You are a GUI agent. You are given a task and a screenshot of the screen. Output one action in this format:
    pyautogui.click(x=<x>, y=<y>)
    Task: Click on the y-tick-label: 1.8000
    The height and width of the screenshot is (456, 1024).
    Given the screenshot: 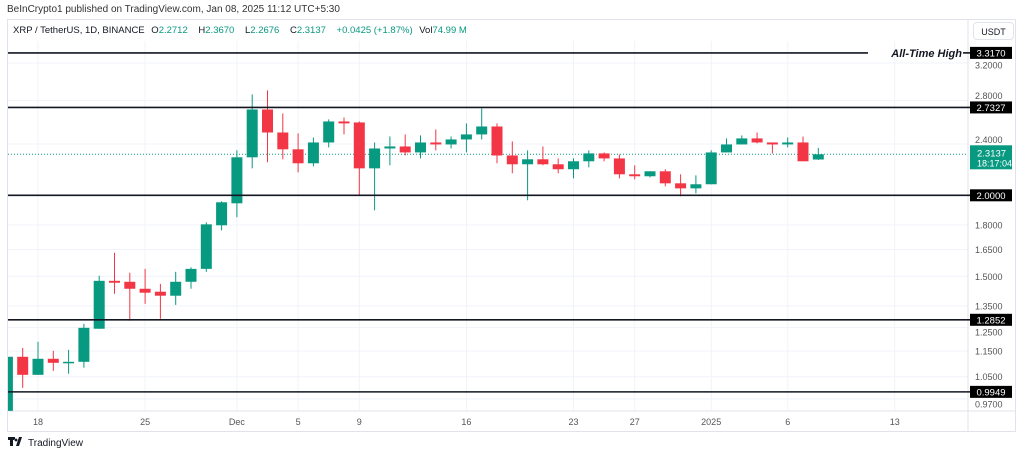 What is the action you would take?
    pyautogui.click(x=989, y=225)
    